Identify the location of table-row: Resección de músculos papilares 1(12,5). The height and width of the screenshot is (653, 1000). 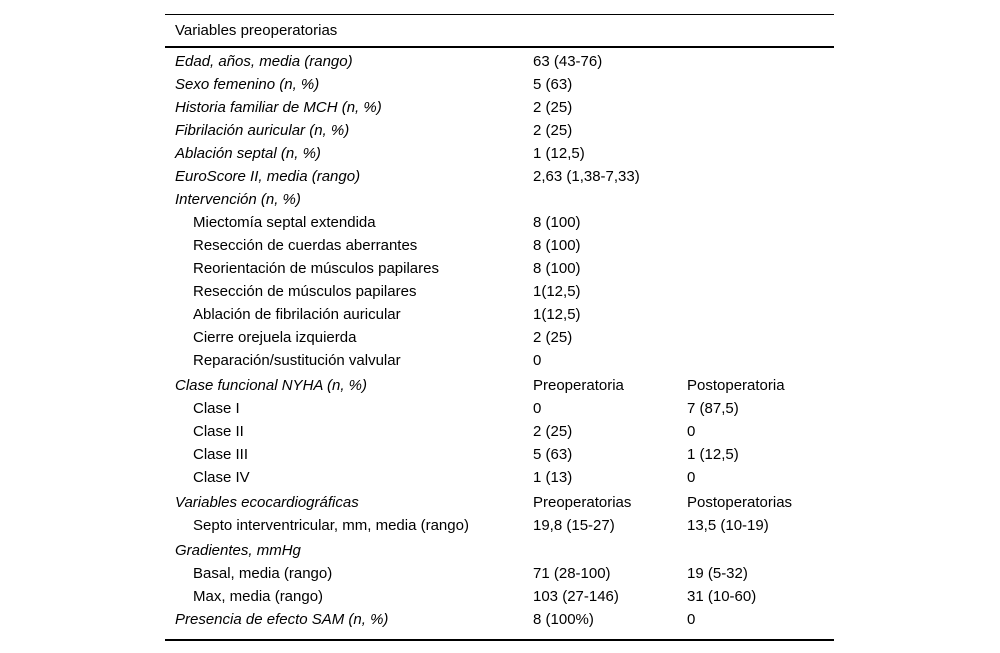
(499, 291).